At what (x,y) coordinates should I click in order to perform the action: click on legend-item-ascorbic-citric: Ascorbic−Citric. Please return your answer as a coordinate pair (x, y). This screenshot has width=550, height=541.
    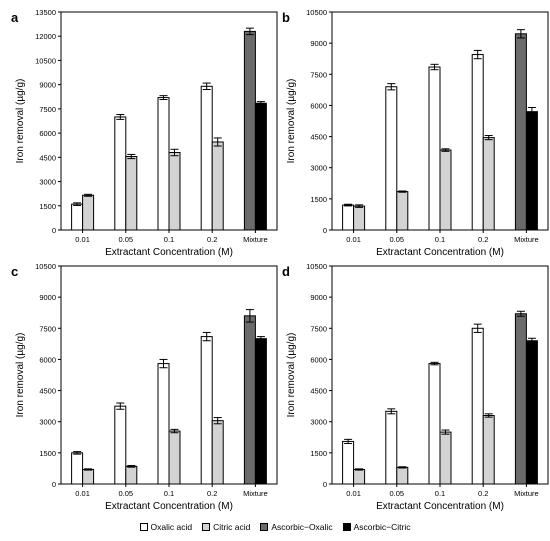
    Looking at the image, I should click on (376, 527).